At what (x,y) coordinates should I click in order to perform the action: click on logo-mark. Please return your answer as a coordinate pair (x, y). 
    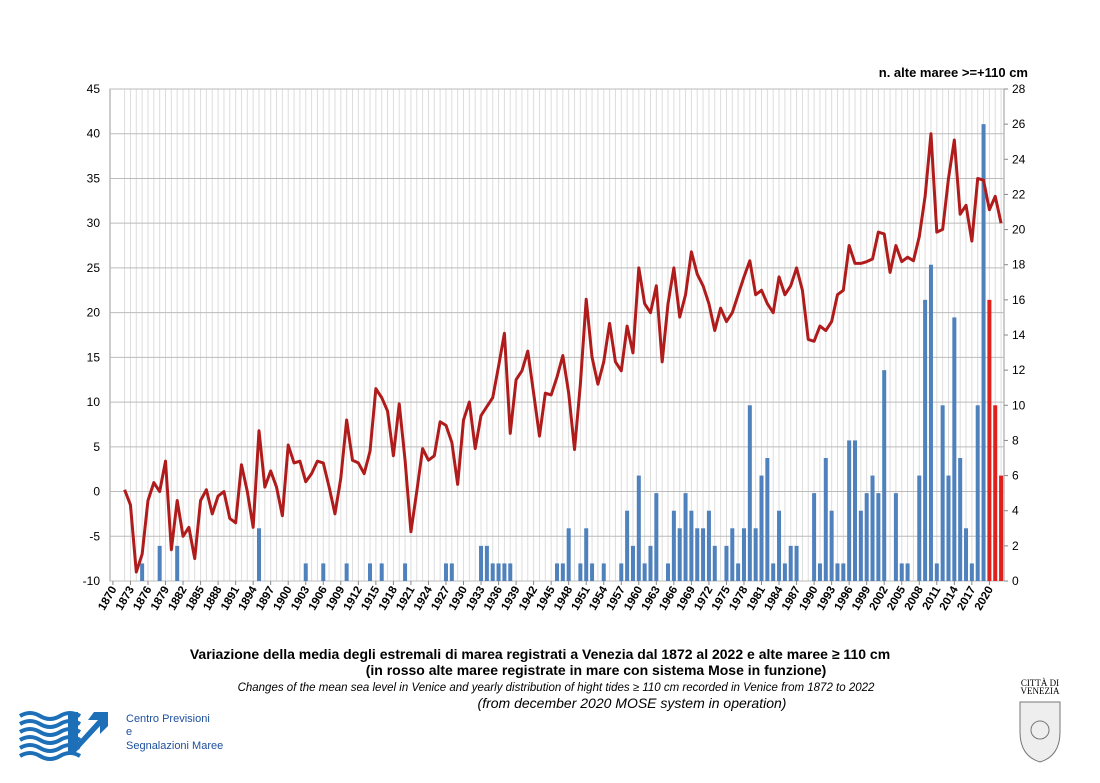
    Looking at the image, I should click on (63, 736).